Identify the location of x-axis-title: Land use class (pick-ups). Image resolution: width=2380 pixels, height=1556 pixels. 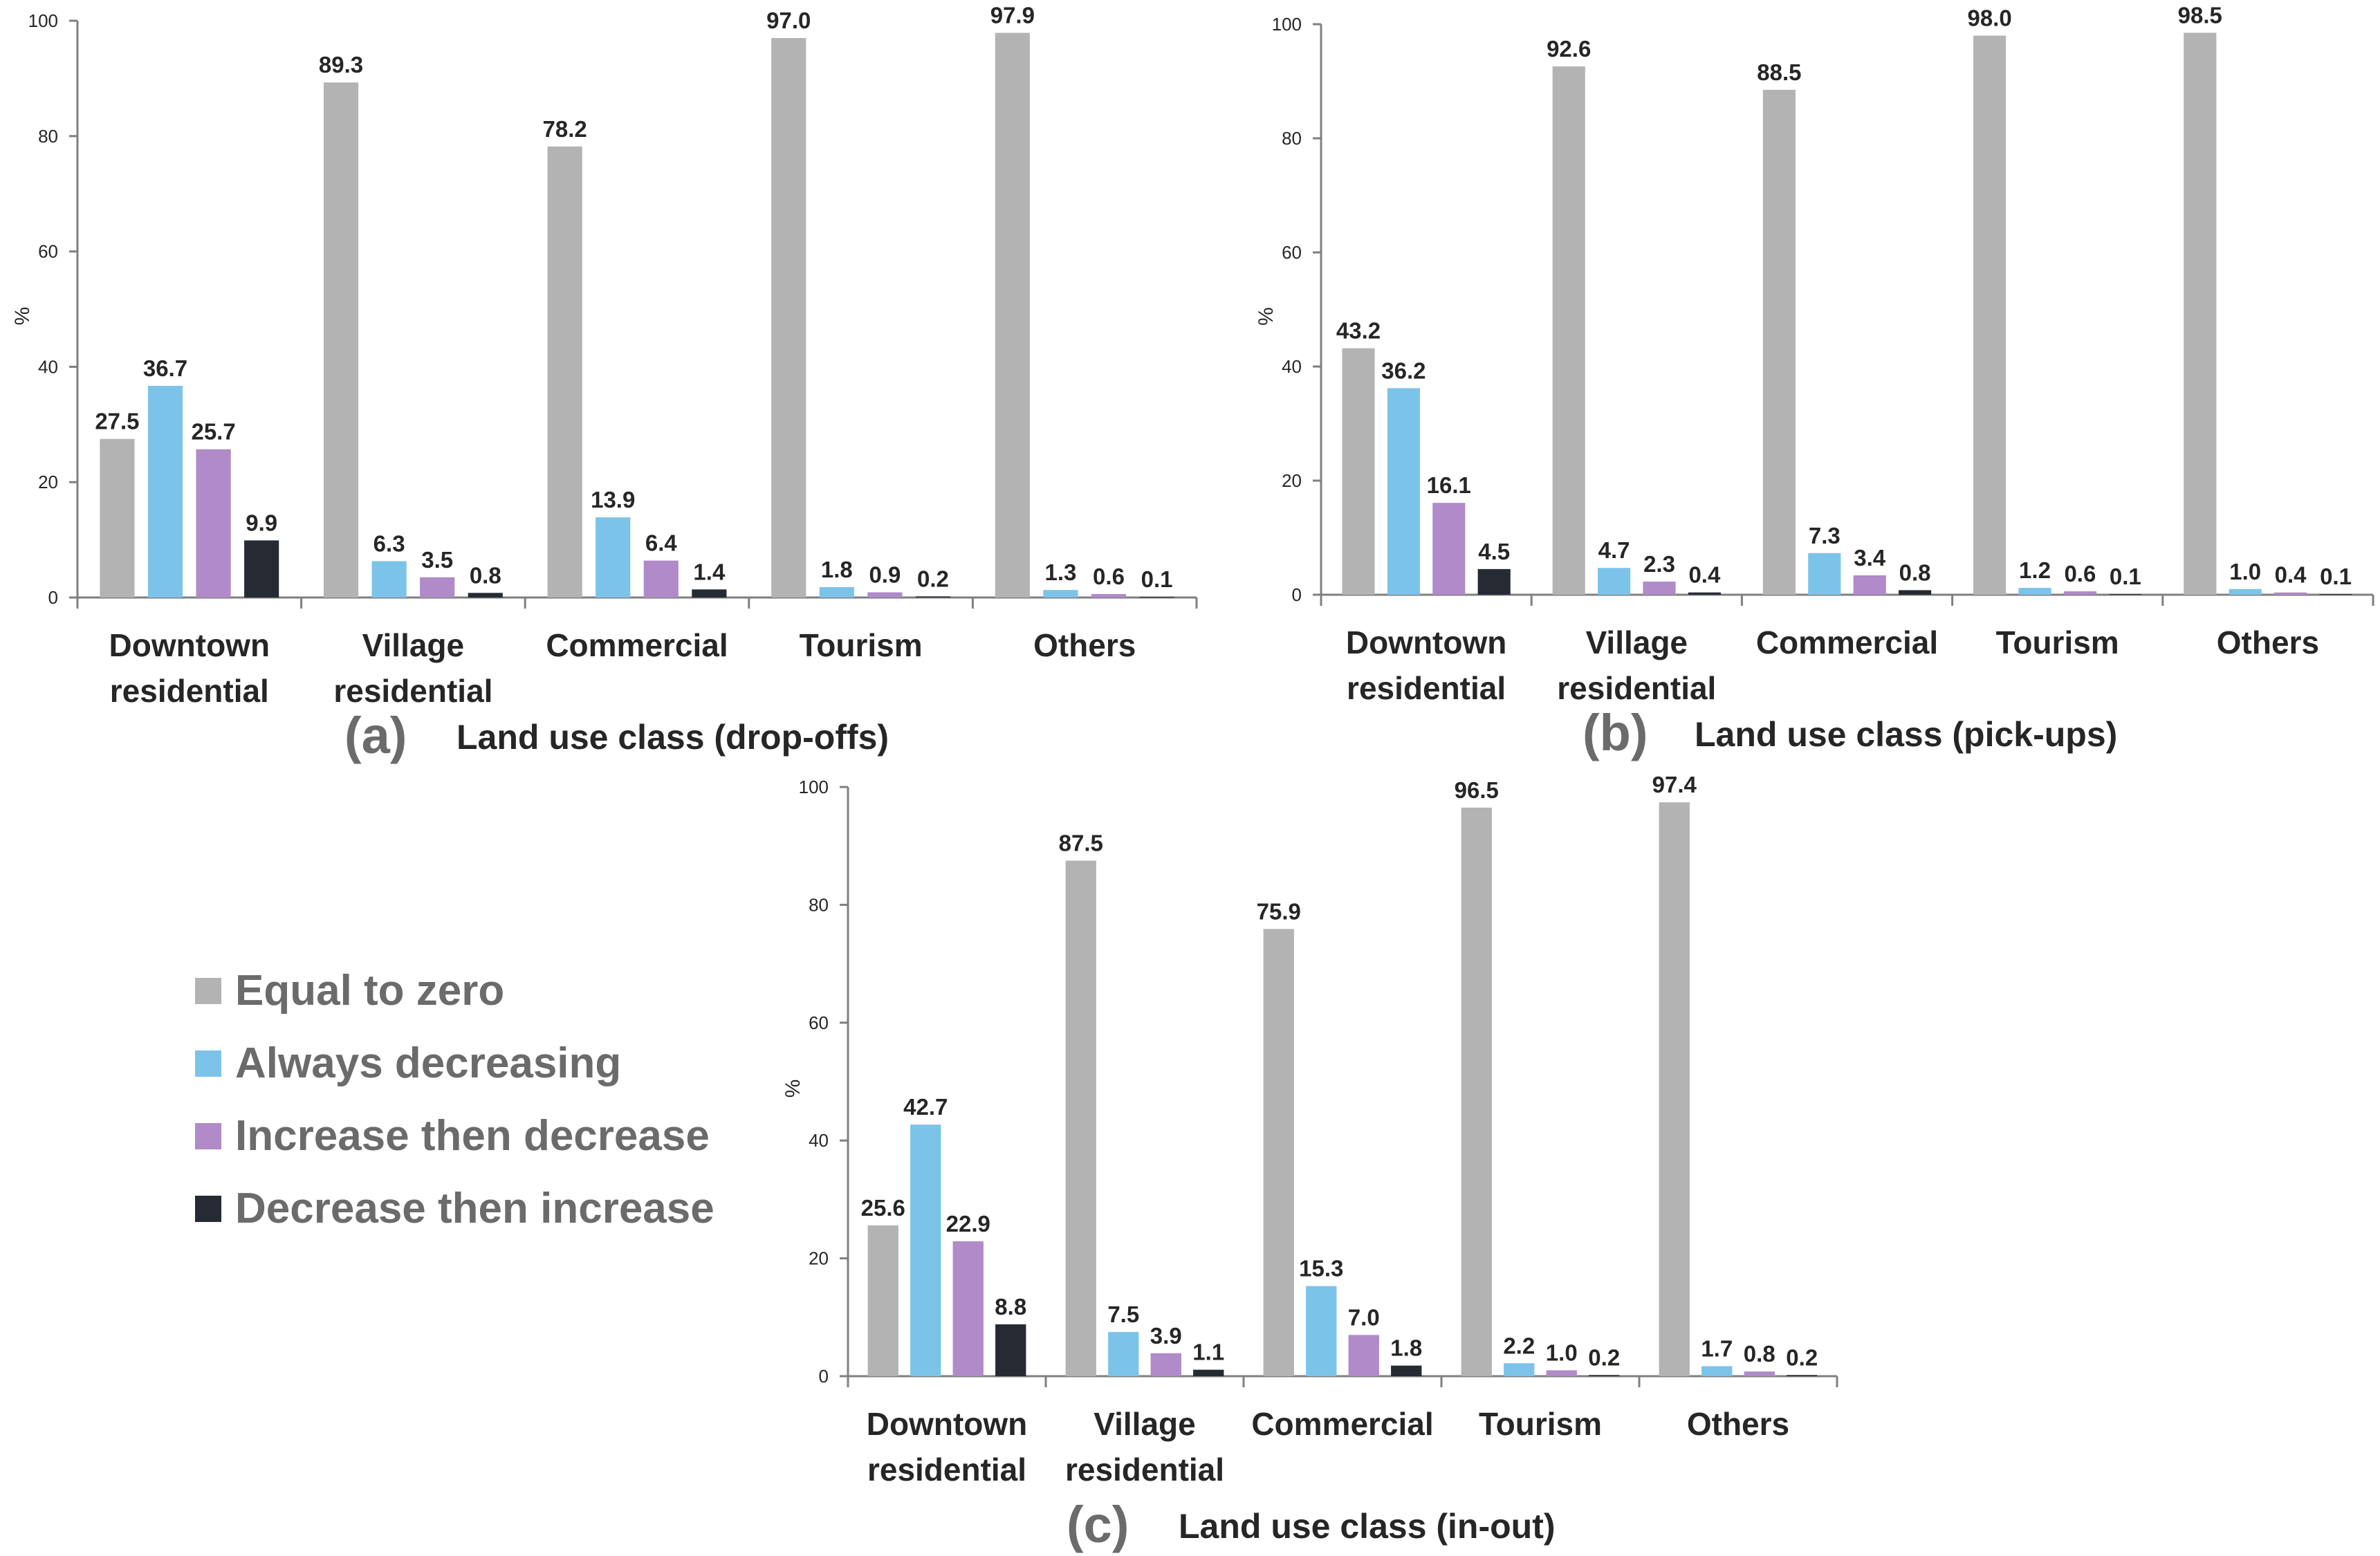
(1906, 734).